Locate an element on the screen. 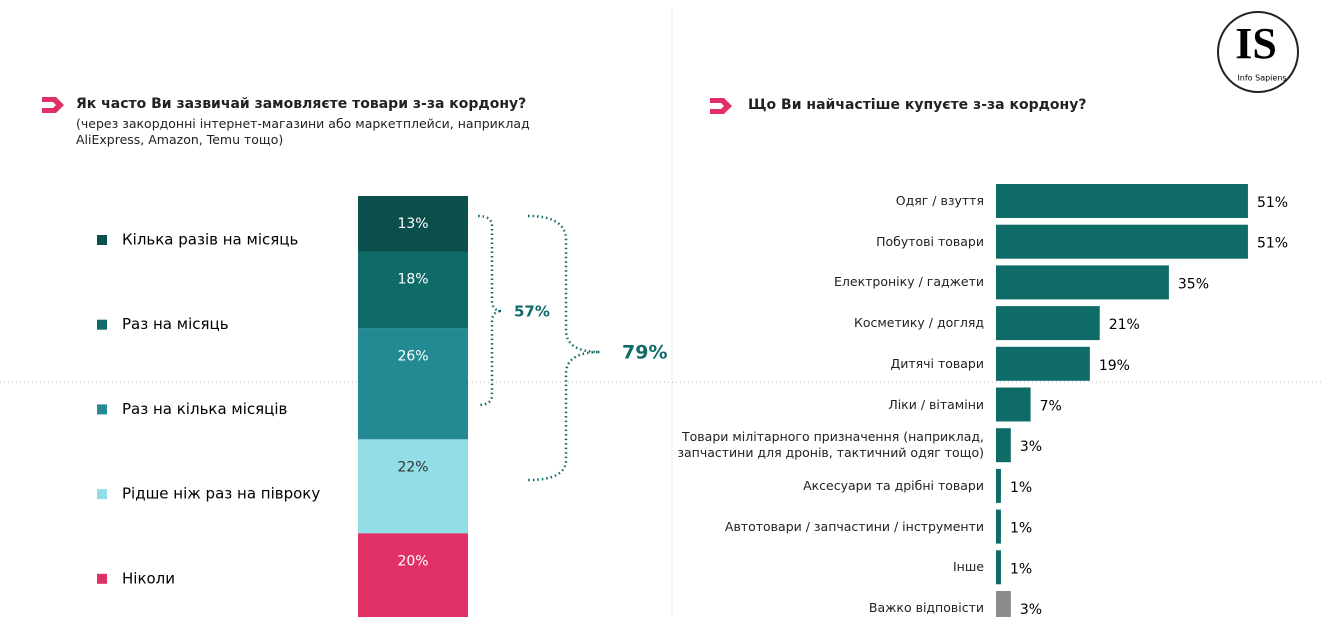 This screenshot has width=1322, height=617. category-label: Одяг / взуття is located at coordinates (939, 200).